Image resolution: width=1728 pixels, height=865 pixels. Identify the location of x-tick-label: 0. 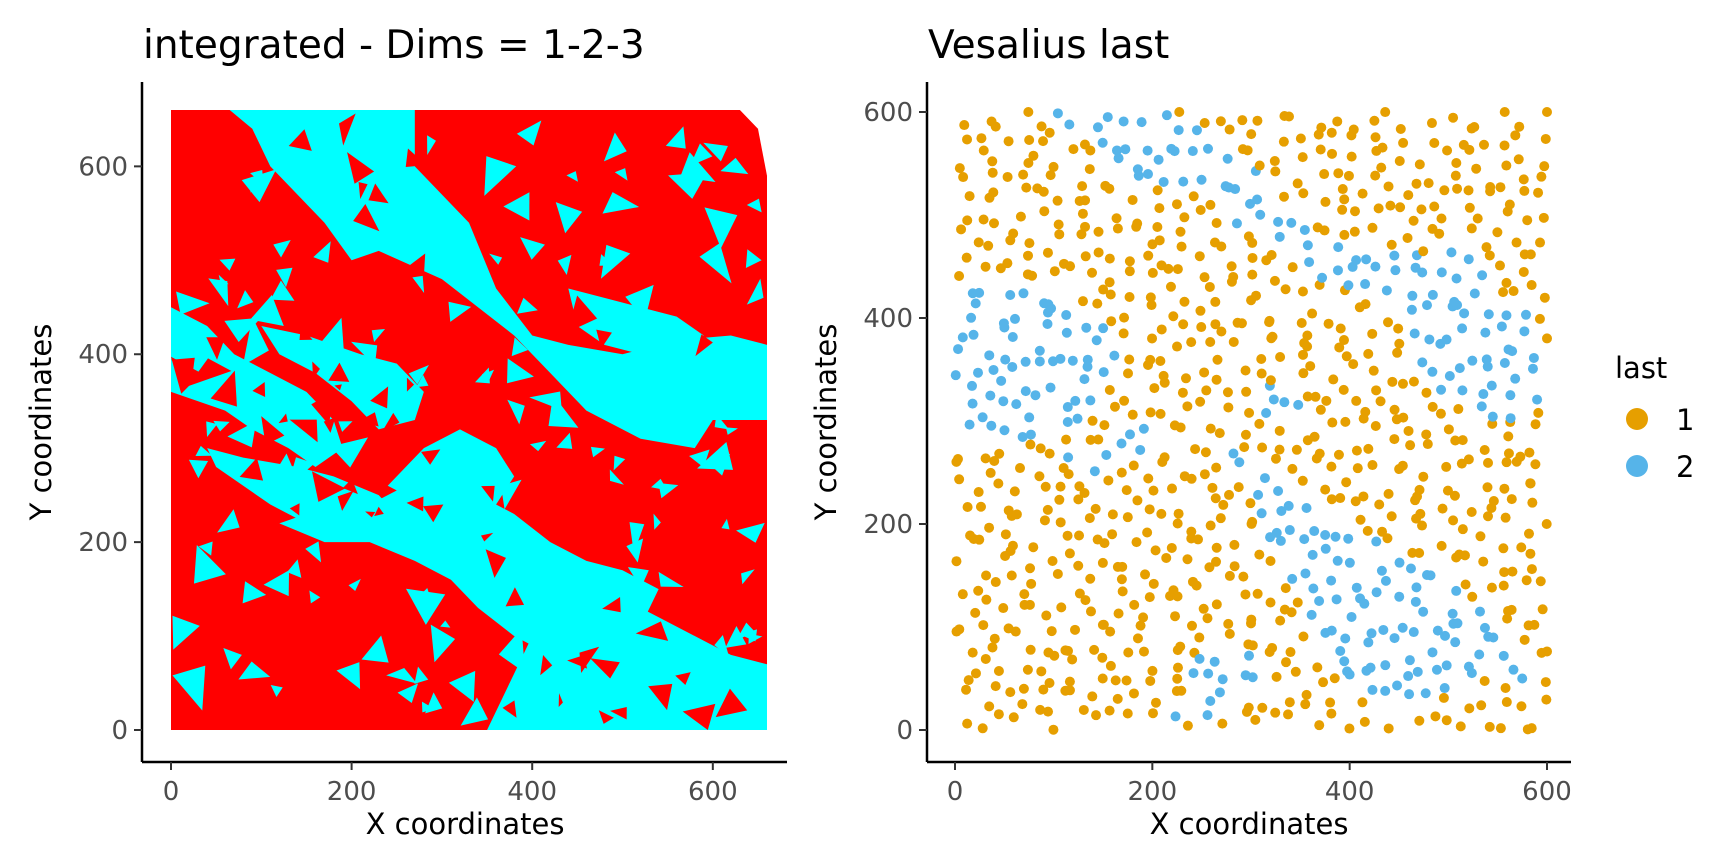
(955, 792).